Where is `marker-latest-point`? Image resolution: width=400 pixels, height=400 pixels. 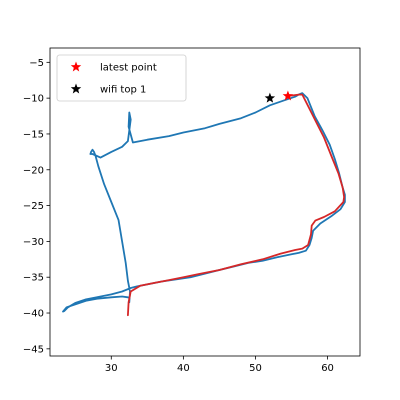 marker-latest-point is located at coordinates (288, 95).